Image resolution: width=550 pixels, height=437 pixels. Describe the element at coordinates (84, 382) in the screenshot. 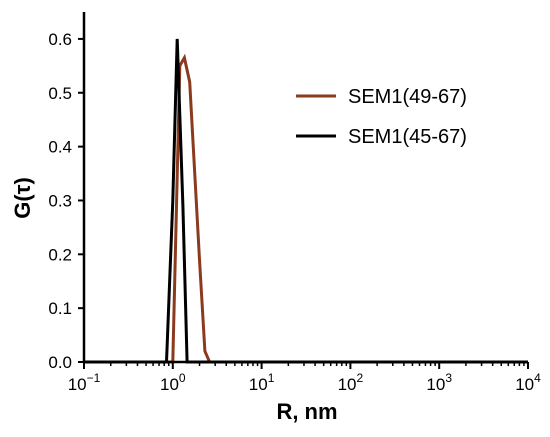

I see `x-tick-label: 10⁻¹` at that location.